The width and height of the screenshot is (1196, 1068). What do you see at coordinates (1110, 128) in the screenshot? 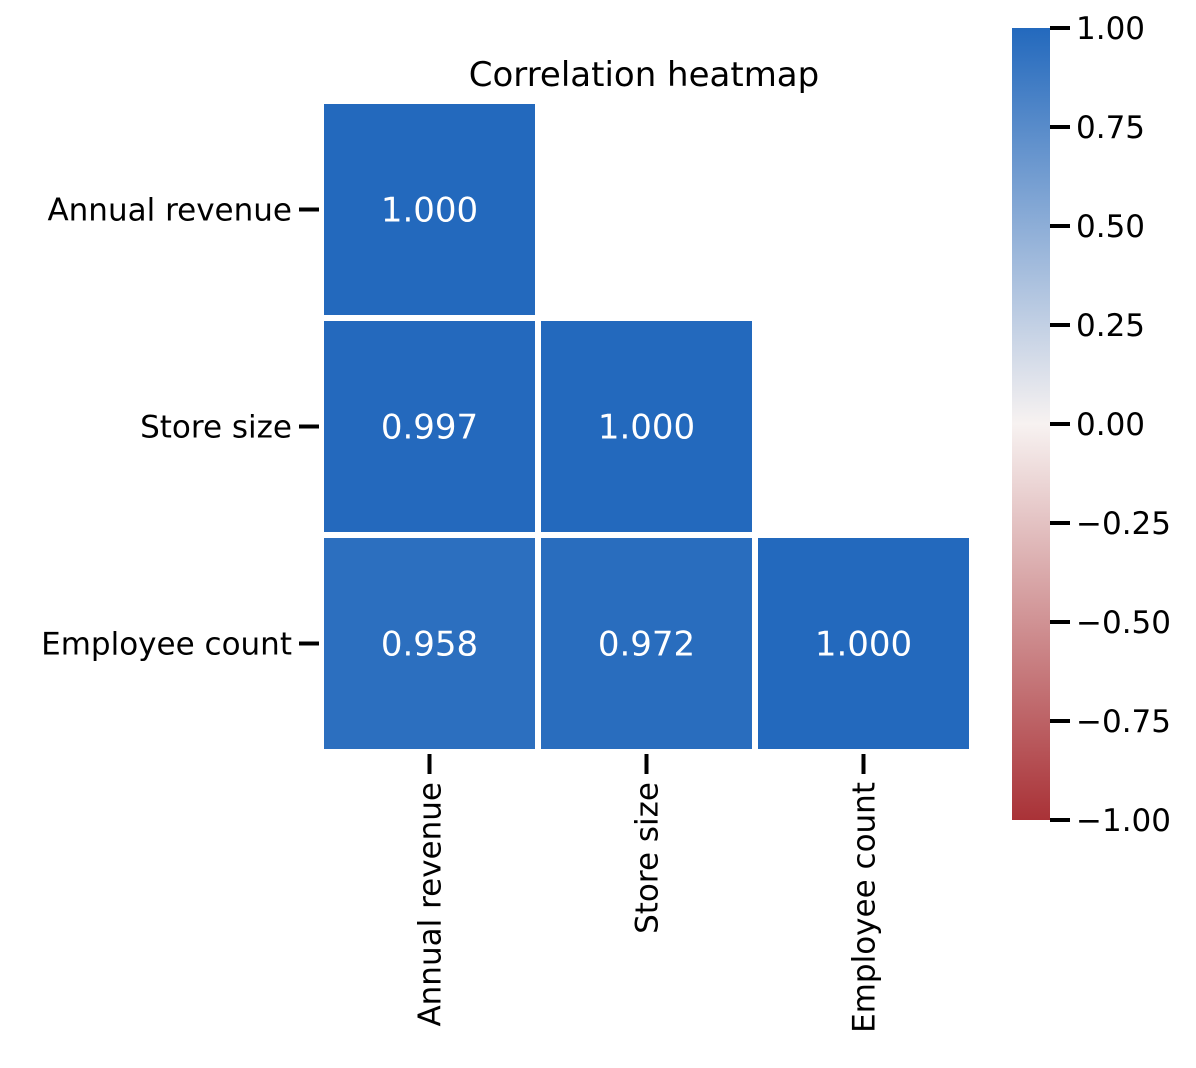
I see `colorbar-tick-label: 0.75` at bounding box center [1110, 128].